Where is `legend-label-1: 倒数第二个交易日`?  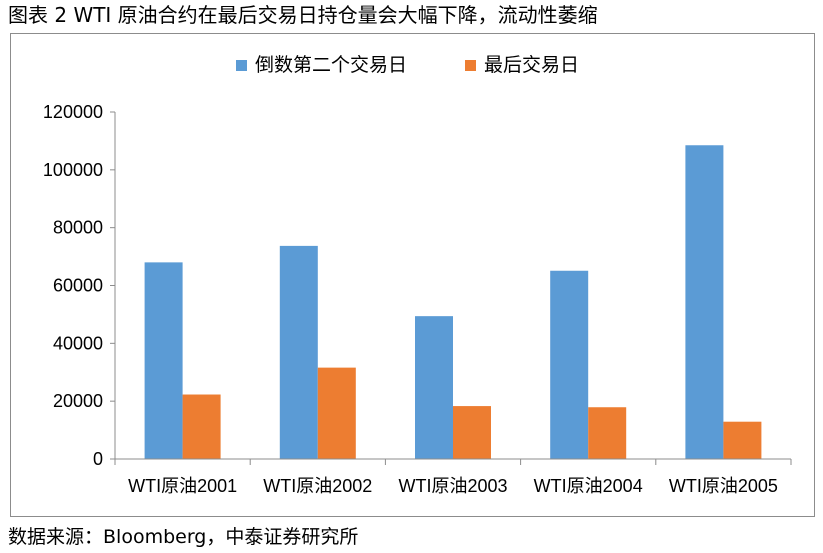
legend-label-1: 倒数第二个交易日 is located at coordinates (331, 65).